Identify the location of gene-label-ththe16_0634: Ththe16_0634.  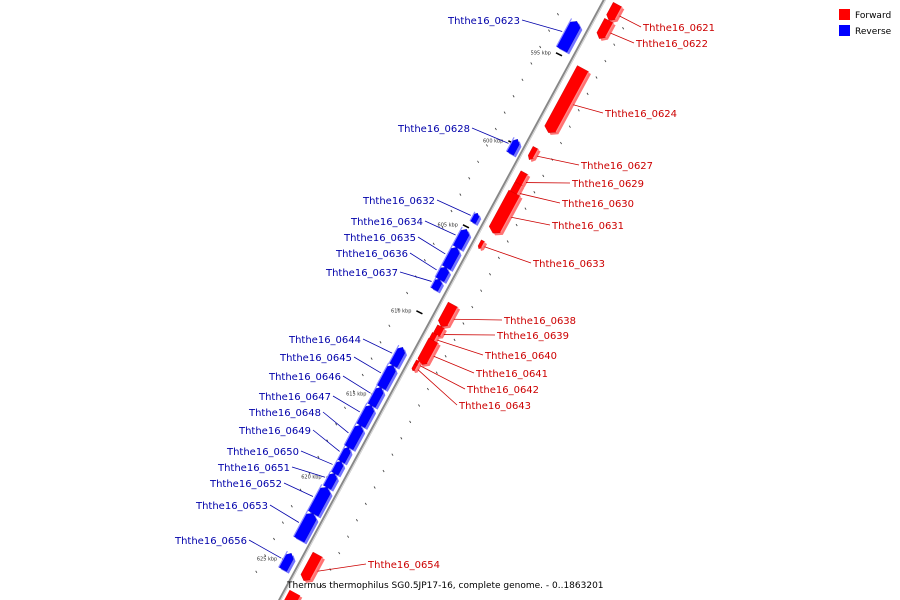
(386, 222).